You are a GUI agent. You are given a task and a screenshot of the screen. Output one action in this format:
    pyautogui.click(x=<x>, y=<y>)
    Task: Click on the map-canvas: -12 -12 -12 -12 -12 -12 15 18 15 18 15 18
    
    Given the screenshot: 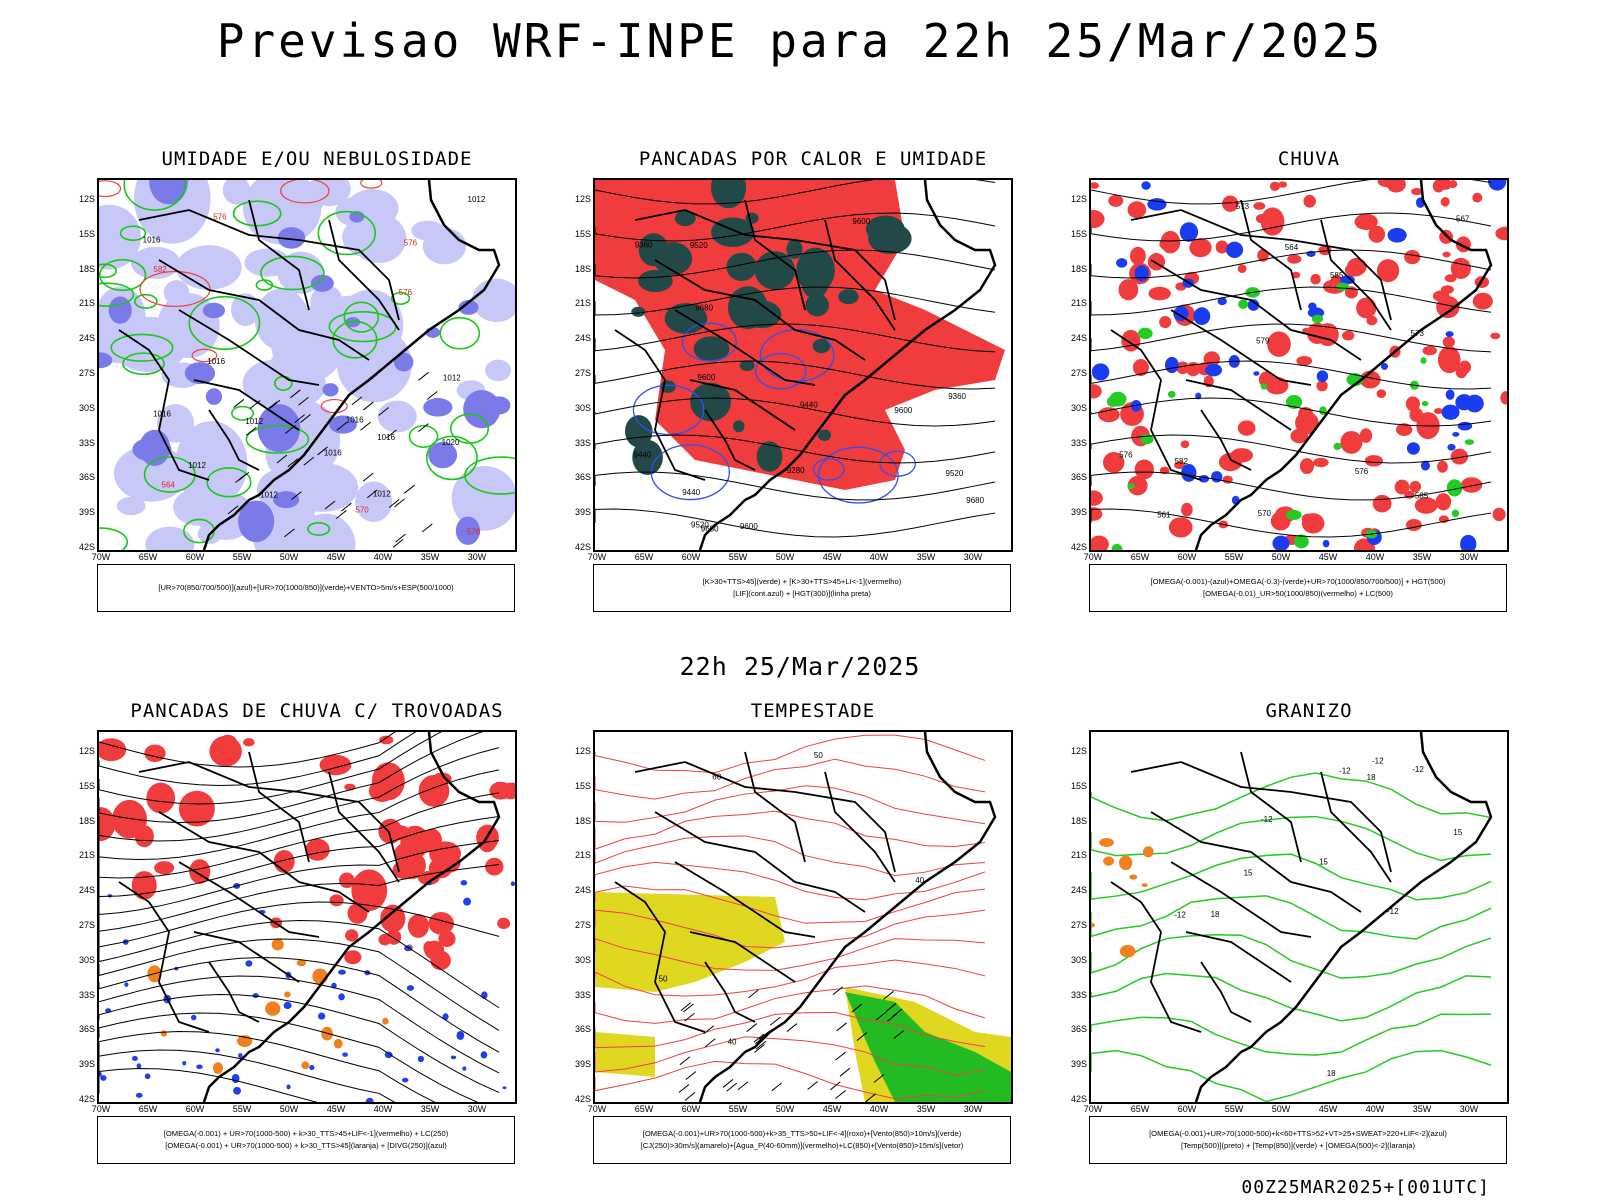 What is the action you would take?
    pyautogui.click(x=1292, y=917)
    